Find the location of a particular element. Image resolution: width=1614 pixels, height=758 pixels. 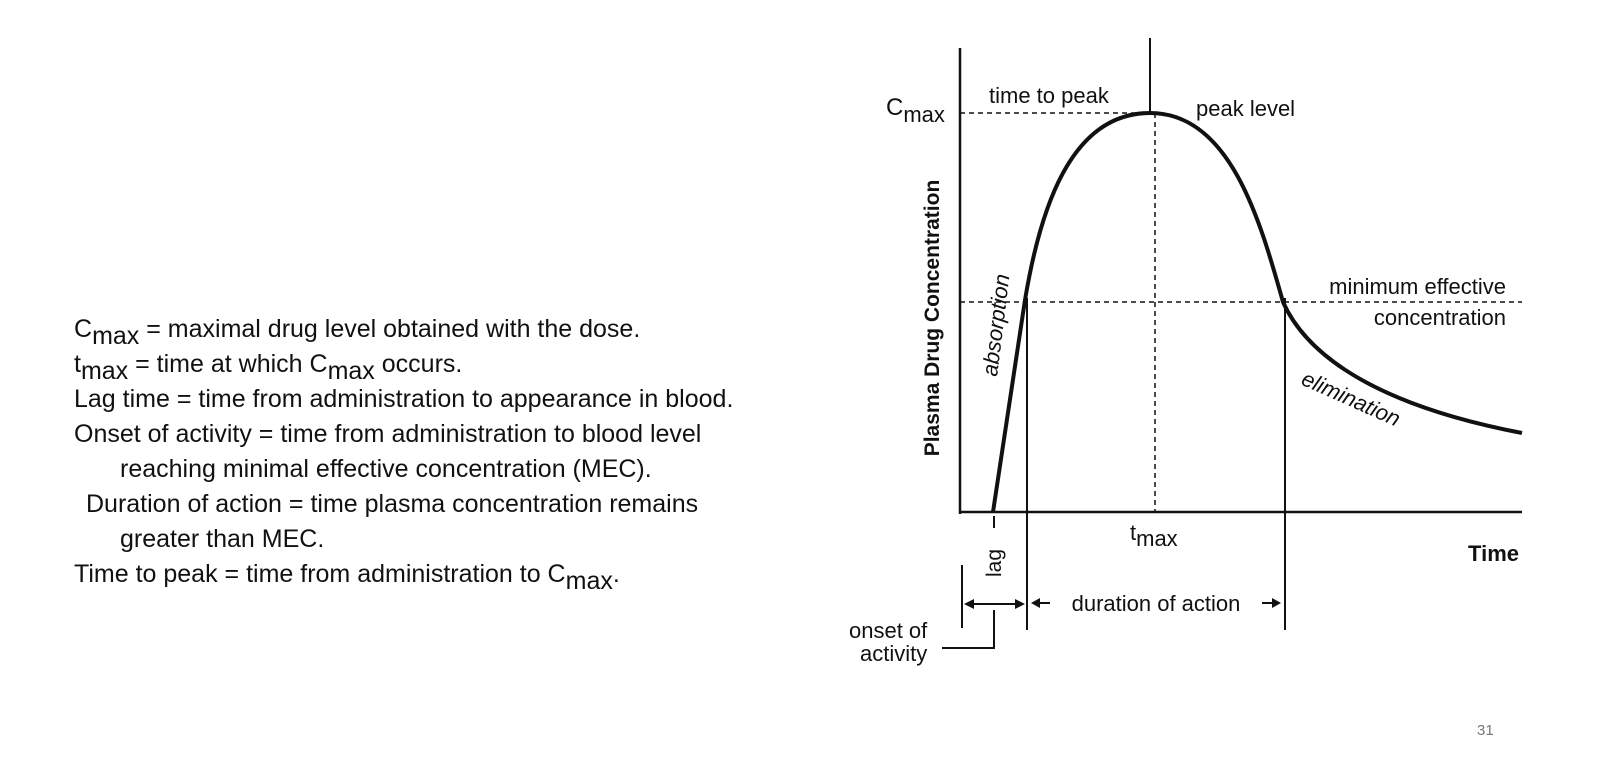

absorption-label: absorption is located at coordinates (995, 325).